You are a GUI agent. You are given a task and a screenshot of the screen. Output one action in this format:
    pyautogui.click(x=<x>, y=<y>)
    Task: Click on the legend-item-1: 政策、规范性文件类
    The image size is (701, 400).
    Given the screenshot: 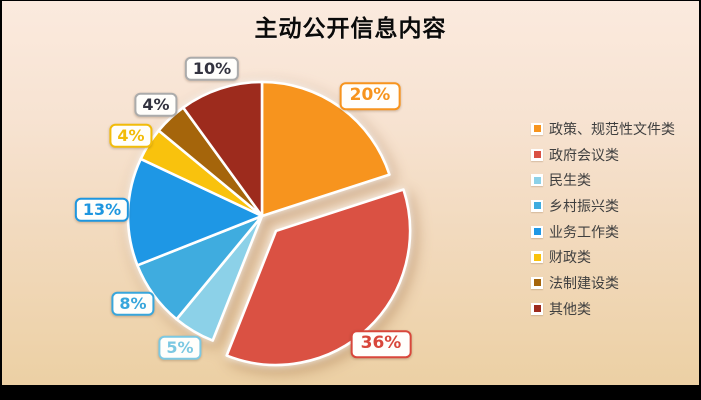 What is the action you would take?
    pyautogui.click(x=603, y=129)
    